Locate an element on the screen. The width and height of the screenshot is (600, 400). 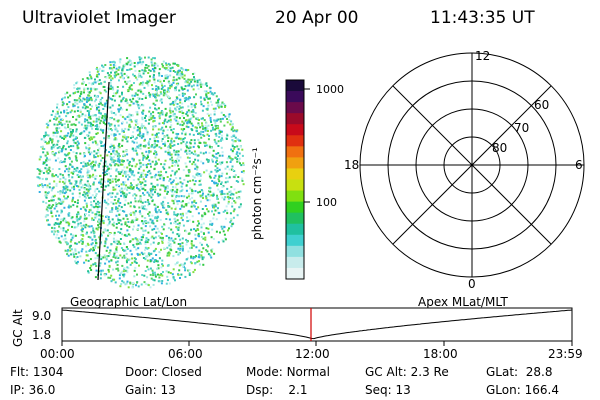
xtick-2359: 23:59 is located at coordinates (565, 354).